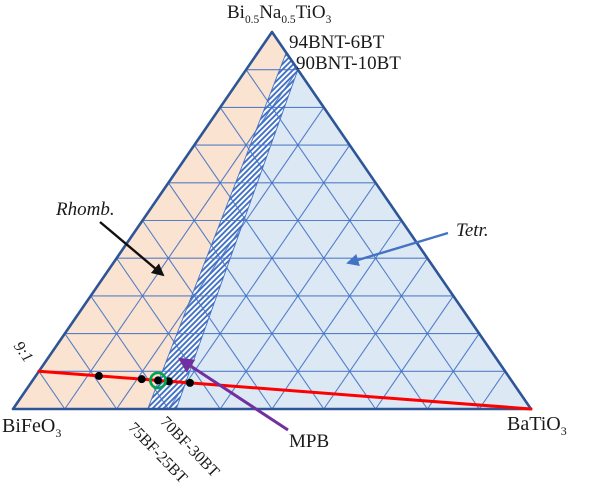 The image size is (600, 491). I want to click on mpb-arrow, so click(233, 394).